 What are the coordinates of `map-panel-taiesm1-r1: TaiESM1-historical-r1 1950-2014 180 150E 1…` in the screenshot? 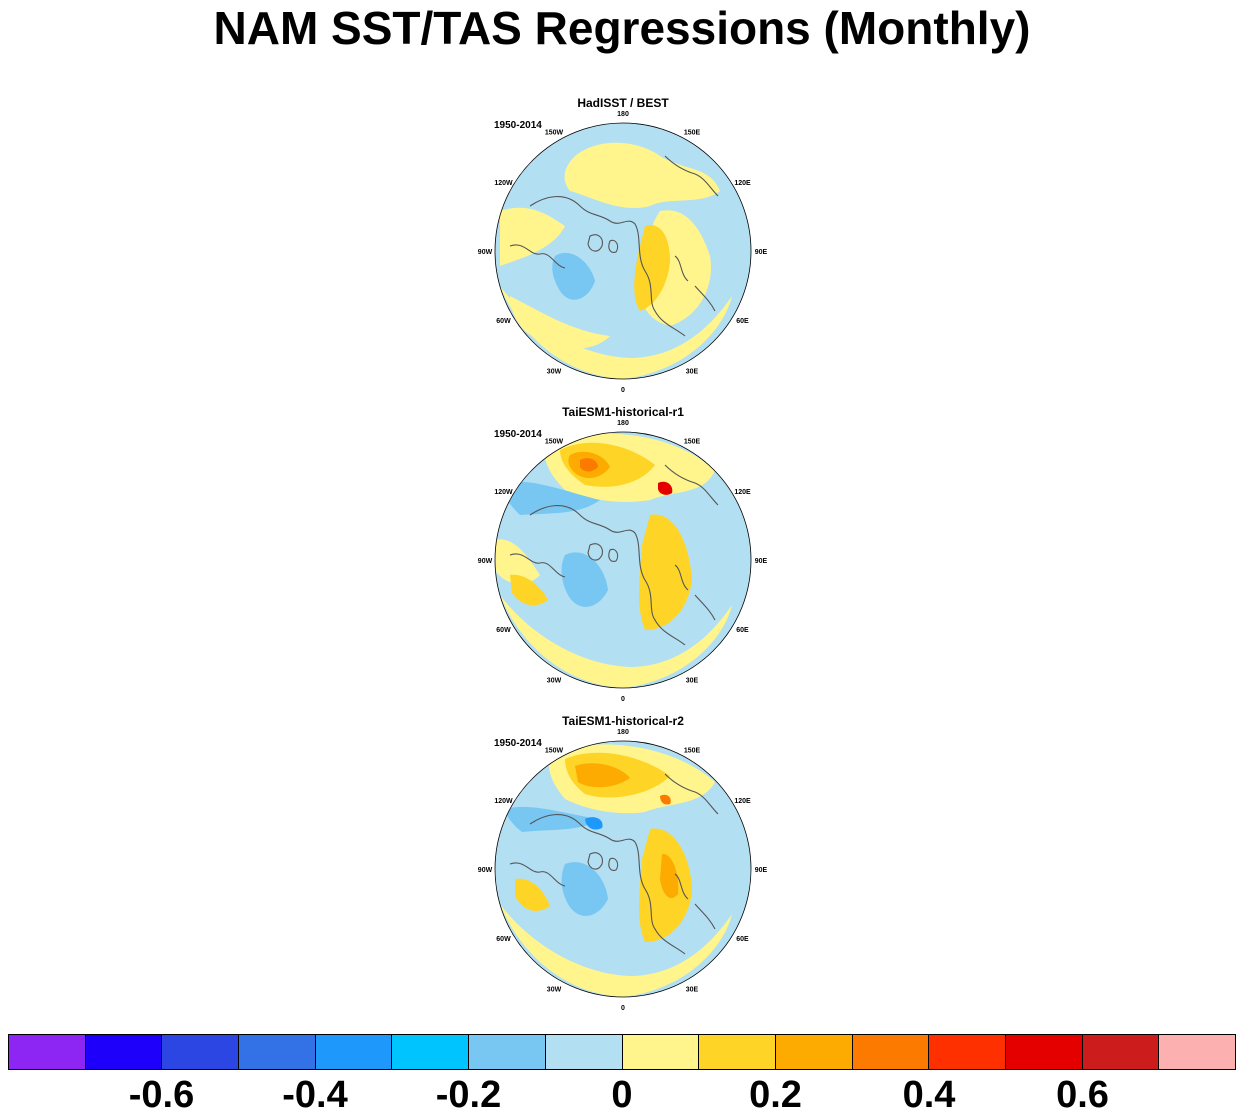 It's located at (625, 555).